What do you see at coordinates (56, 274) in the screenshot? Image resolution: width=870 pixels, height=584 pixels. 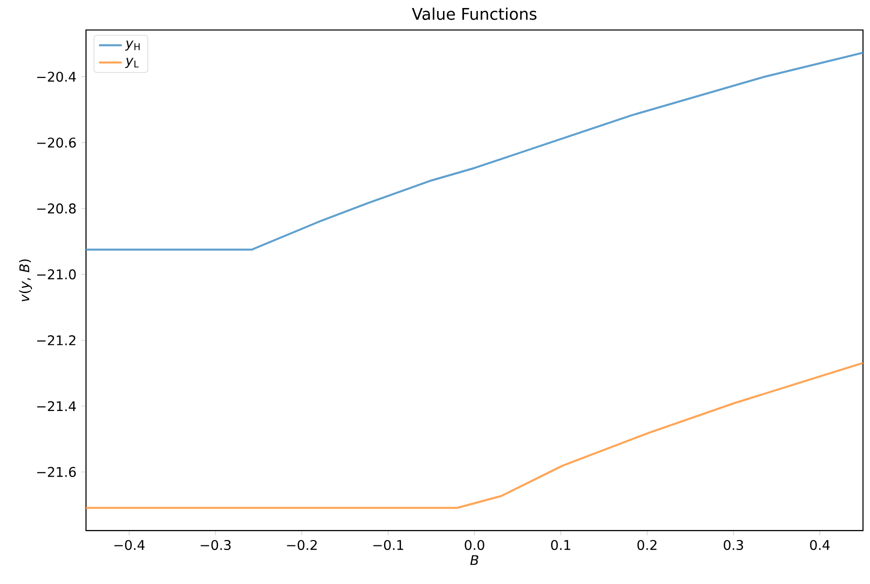 I see `y-tick-label: −21.0` at bounding box center [56, 274].